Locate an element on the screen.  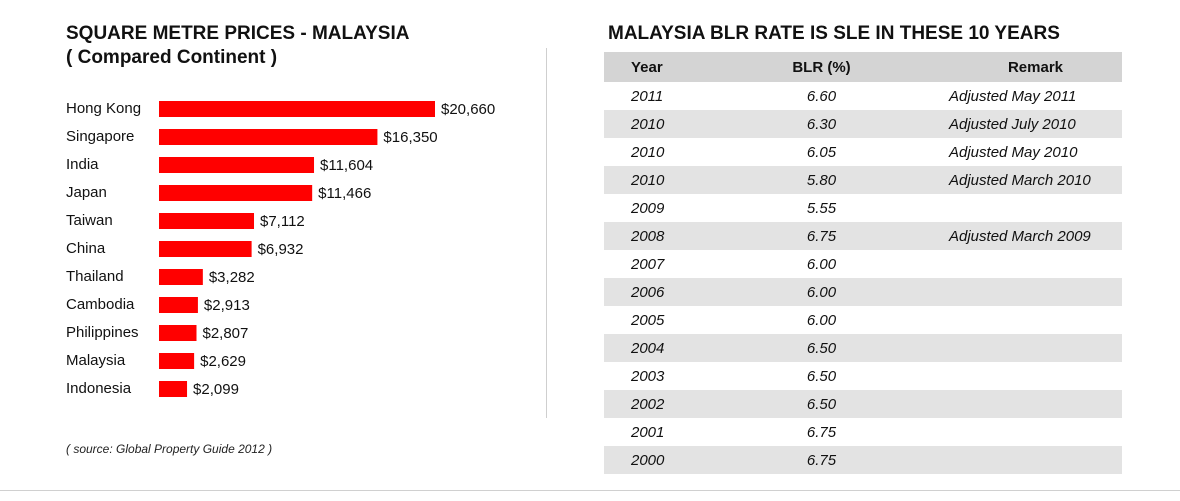
cell-remark: Adjusted March 2009 is located at coordinates (1020, 236).